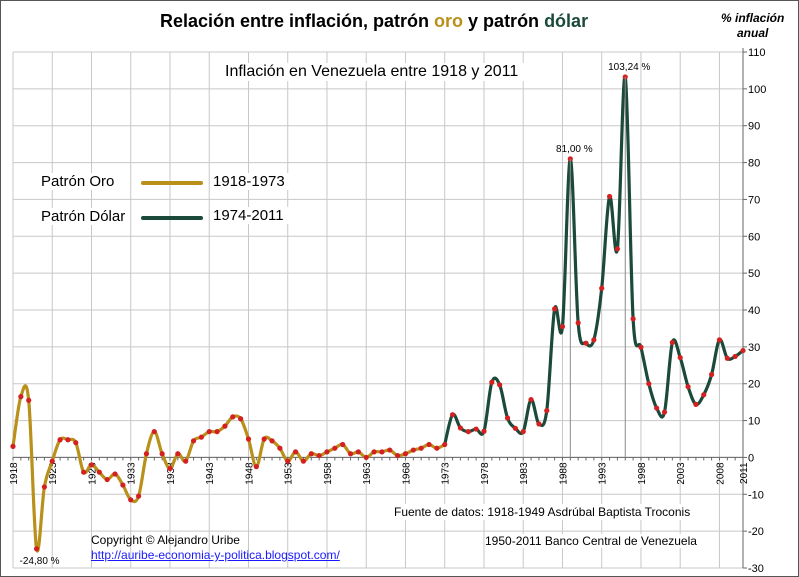 Image resolution: width=799 pixels, height=577 pixels. What do you see at coordinates (289, 473) in the screenshot?
I see `x-tick-label: 1953` at bounding box center [289, 473].